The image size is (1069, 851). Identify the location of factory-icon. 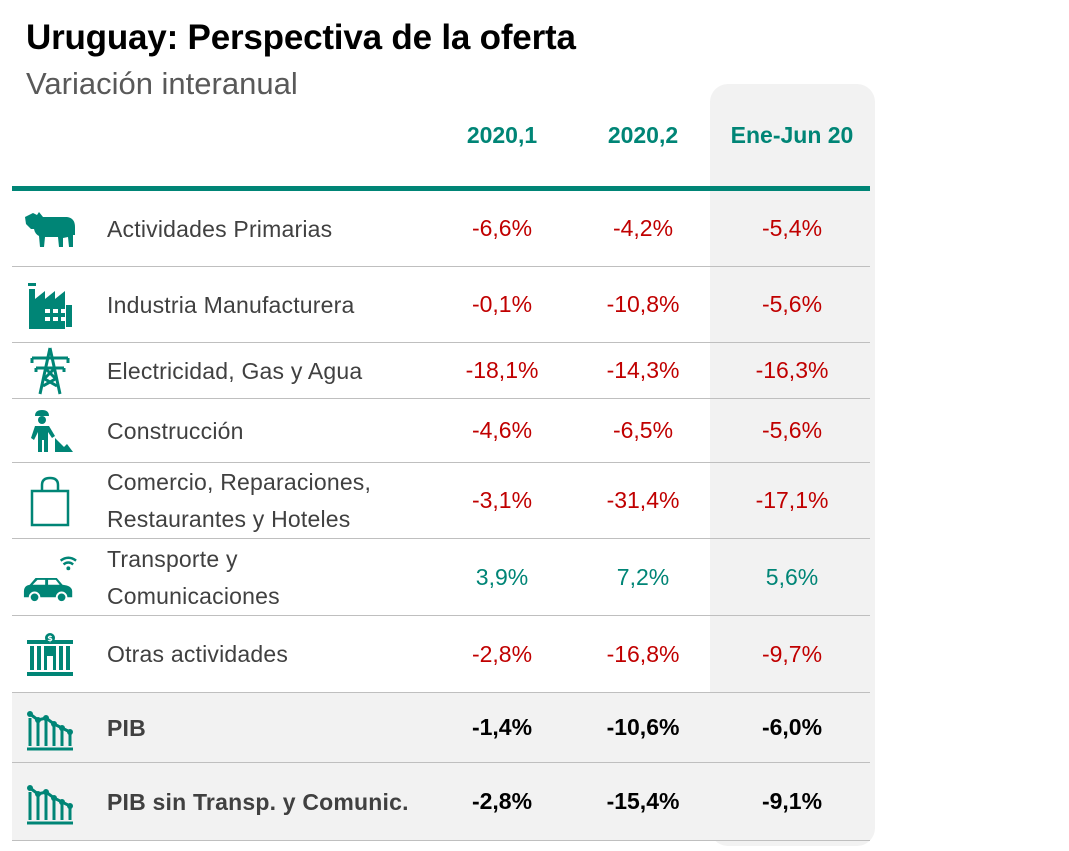
(50, 305).